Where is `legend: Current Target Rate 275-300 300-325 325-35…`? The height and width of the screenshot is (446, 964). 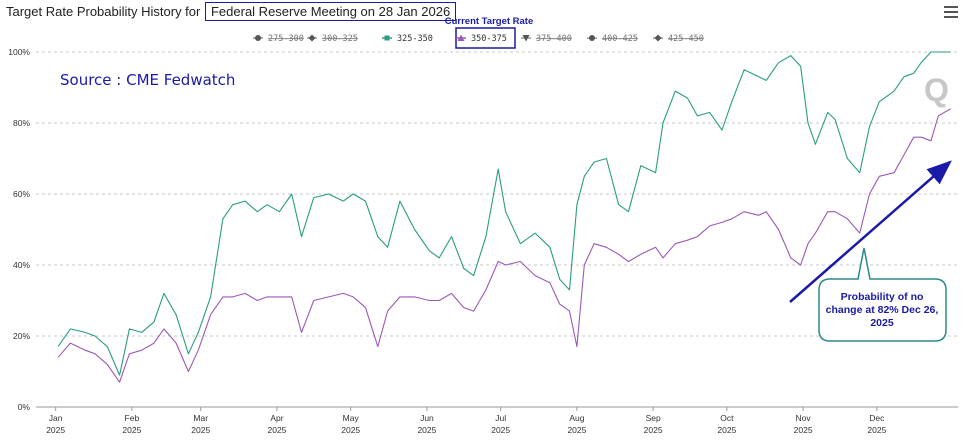 legend: Current Target Rate 275-300 300-325 325-35… is located at coordinates (478, 32).